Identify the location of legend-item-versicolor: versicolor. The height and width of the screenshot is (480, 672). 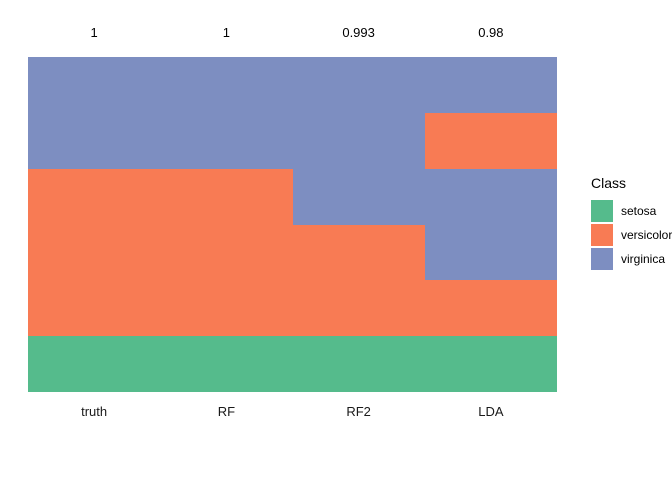
(631, 235).